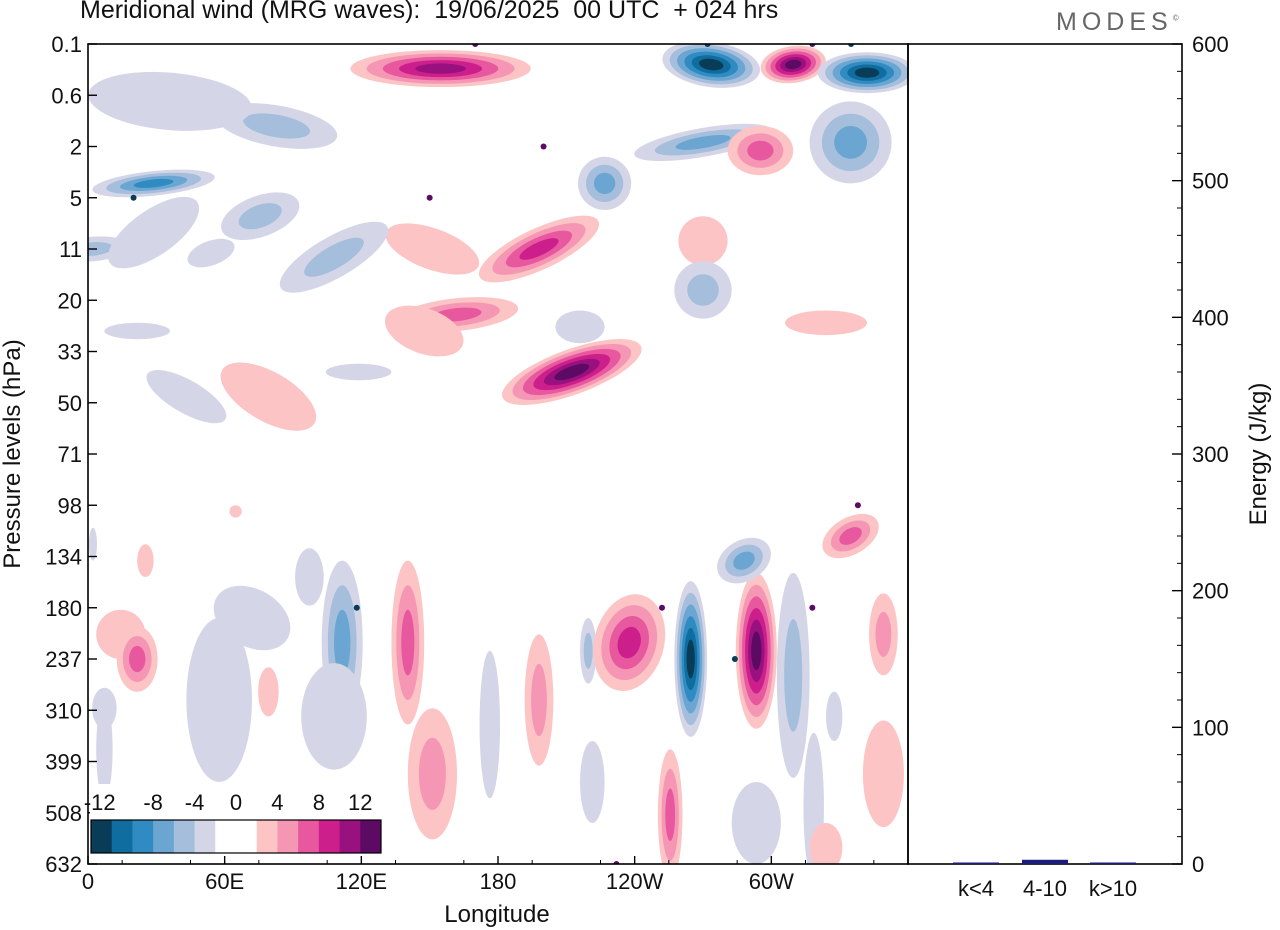 The width and height of the screenshot is (1280, 930). What do you see at coordinates (76, 147) in the screenshot?
I see `y-tick-label: 2` at bounding box center [76, 147].